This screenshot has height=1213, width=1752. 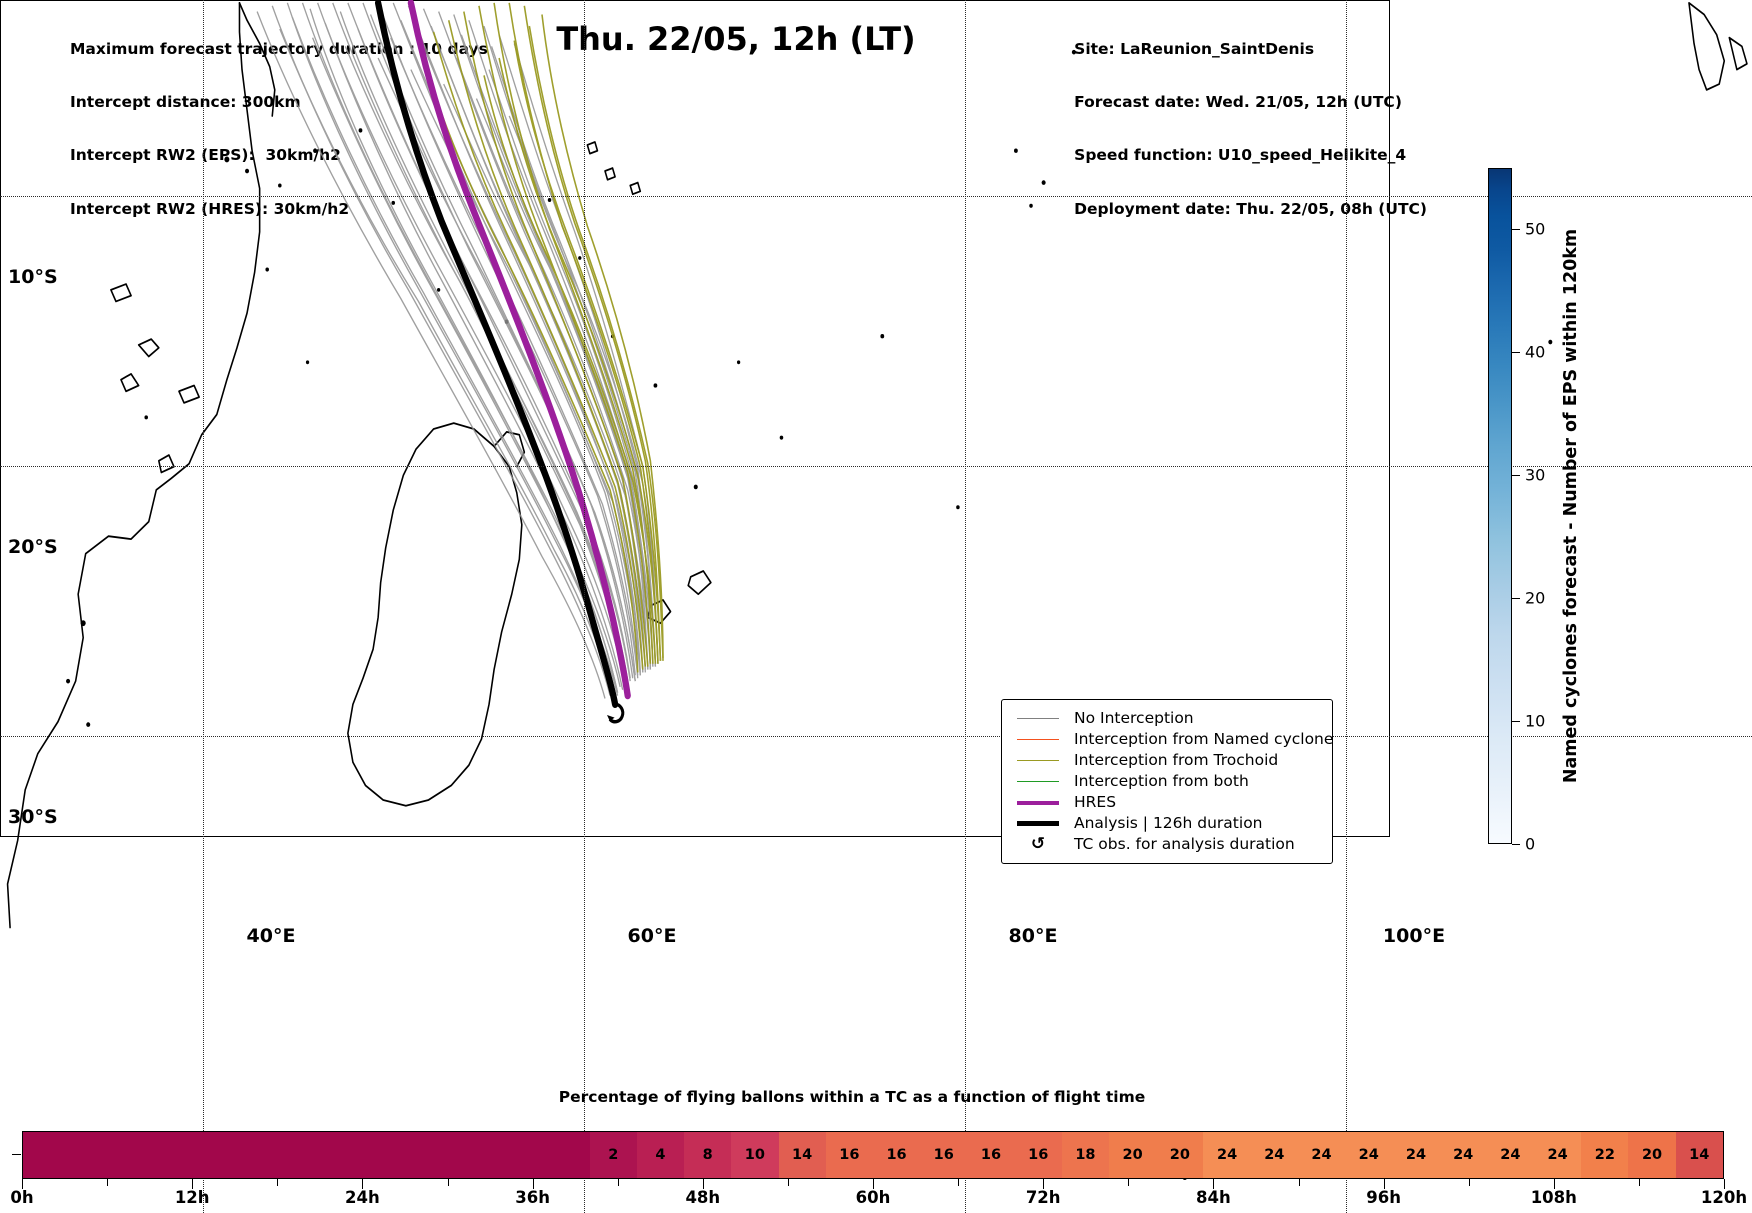 I want to click on legend-item-no-interception: No Interception, so click(x=1167, y=718).